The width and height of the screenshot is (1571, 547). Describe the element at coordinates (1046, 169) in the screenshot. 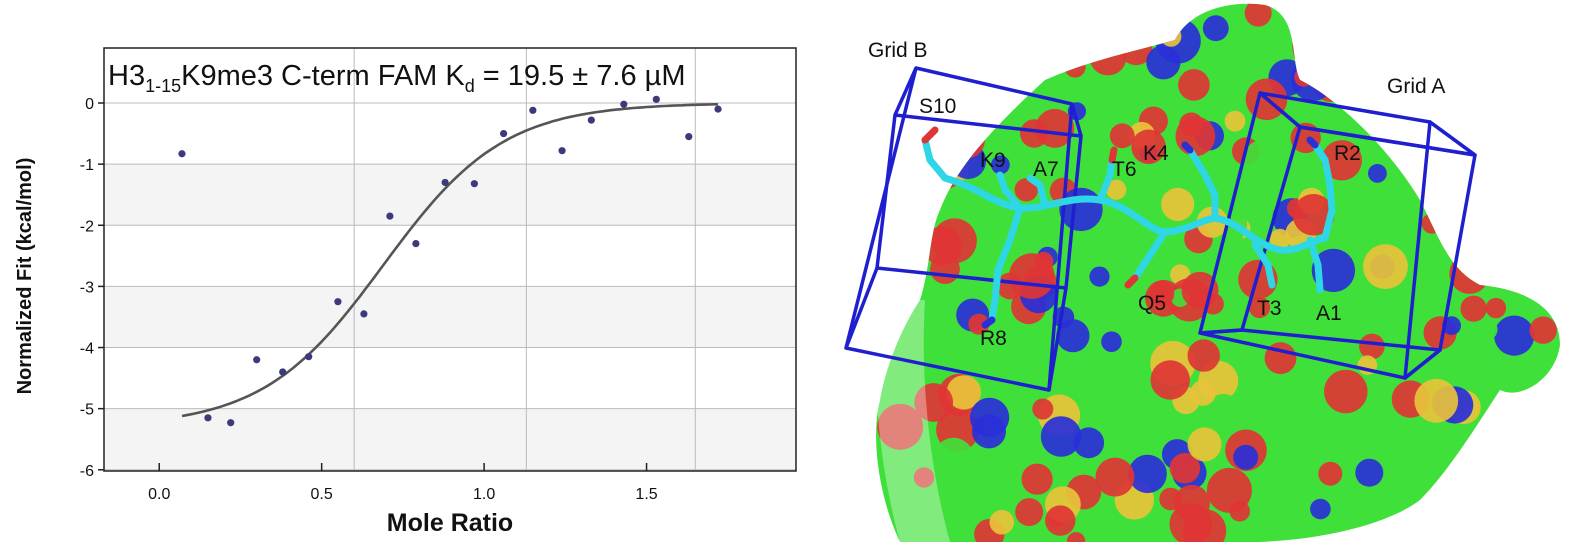

I see `residue-label-a7: A7` at that location.